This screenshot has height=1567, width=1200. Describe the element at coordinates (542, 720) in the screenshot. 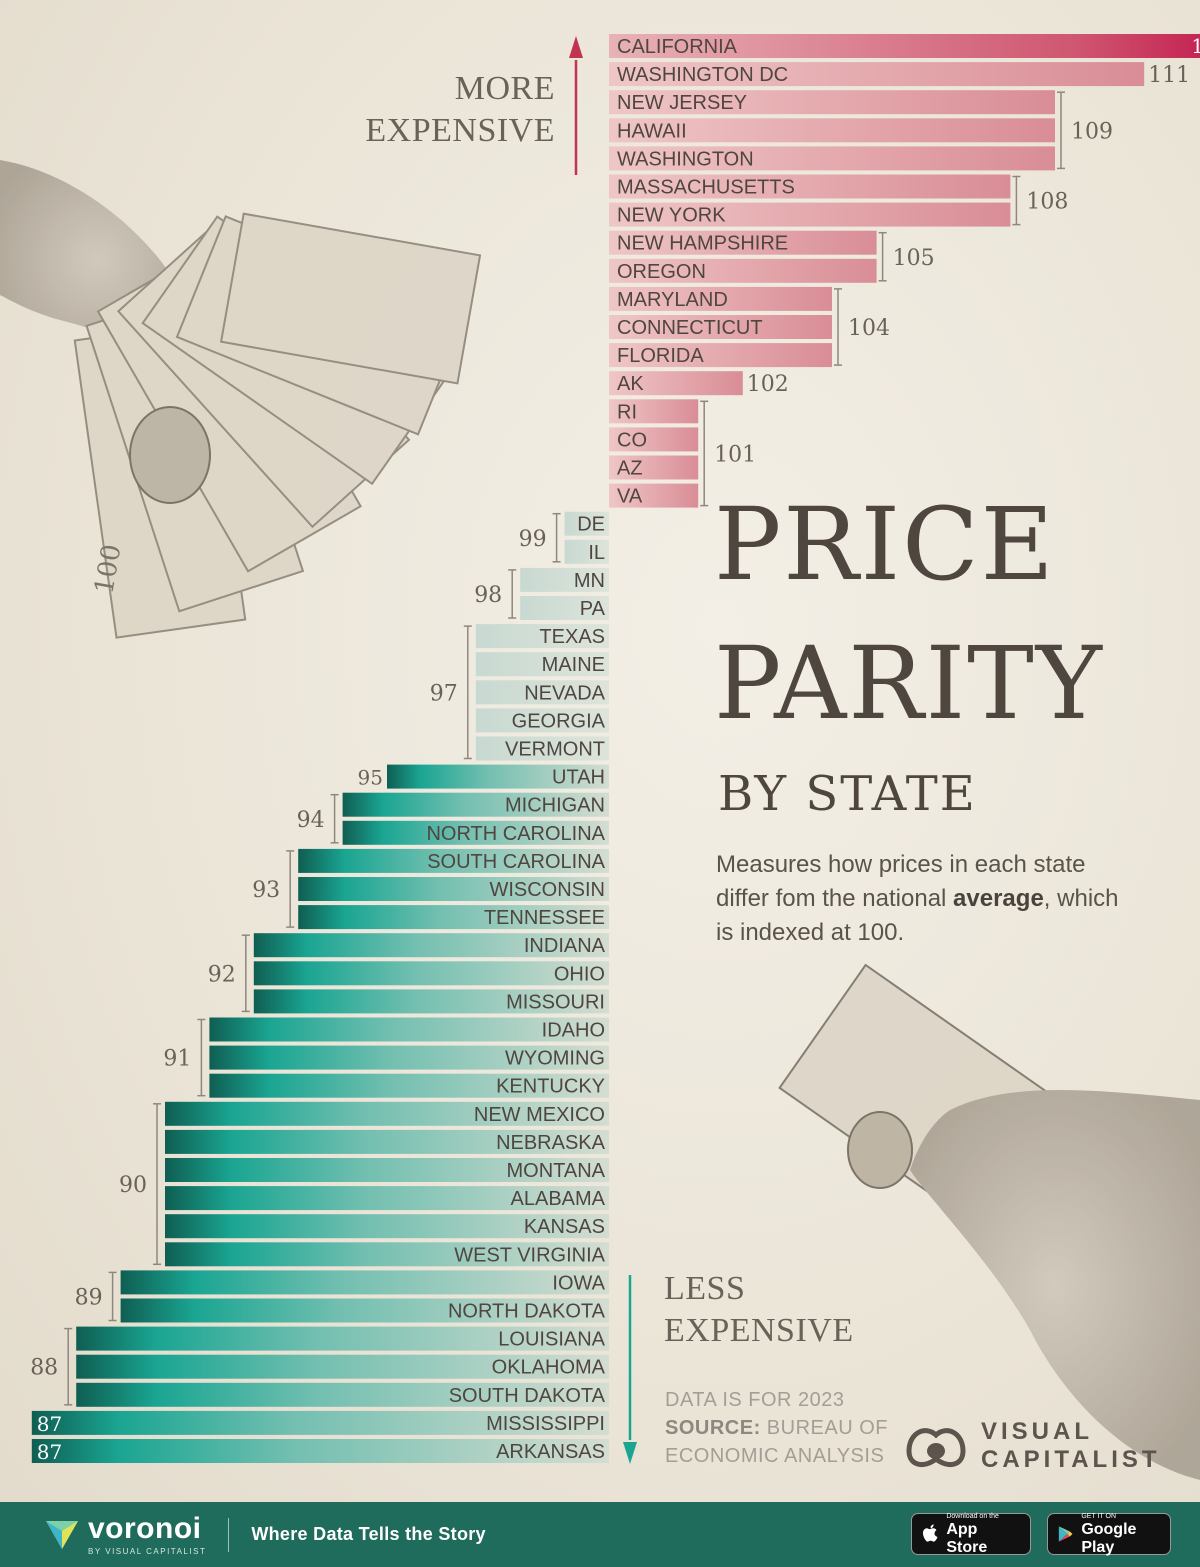

I see `bar-georgia` at that location.